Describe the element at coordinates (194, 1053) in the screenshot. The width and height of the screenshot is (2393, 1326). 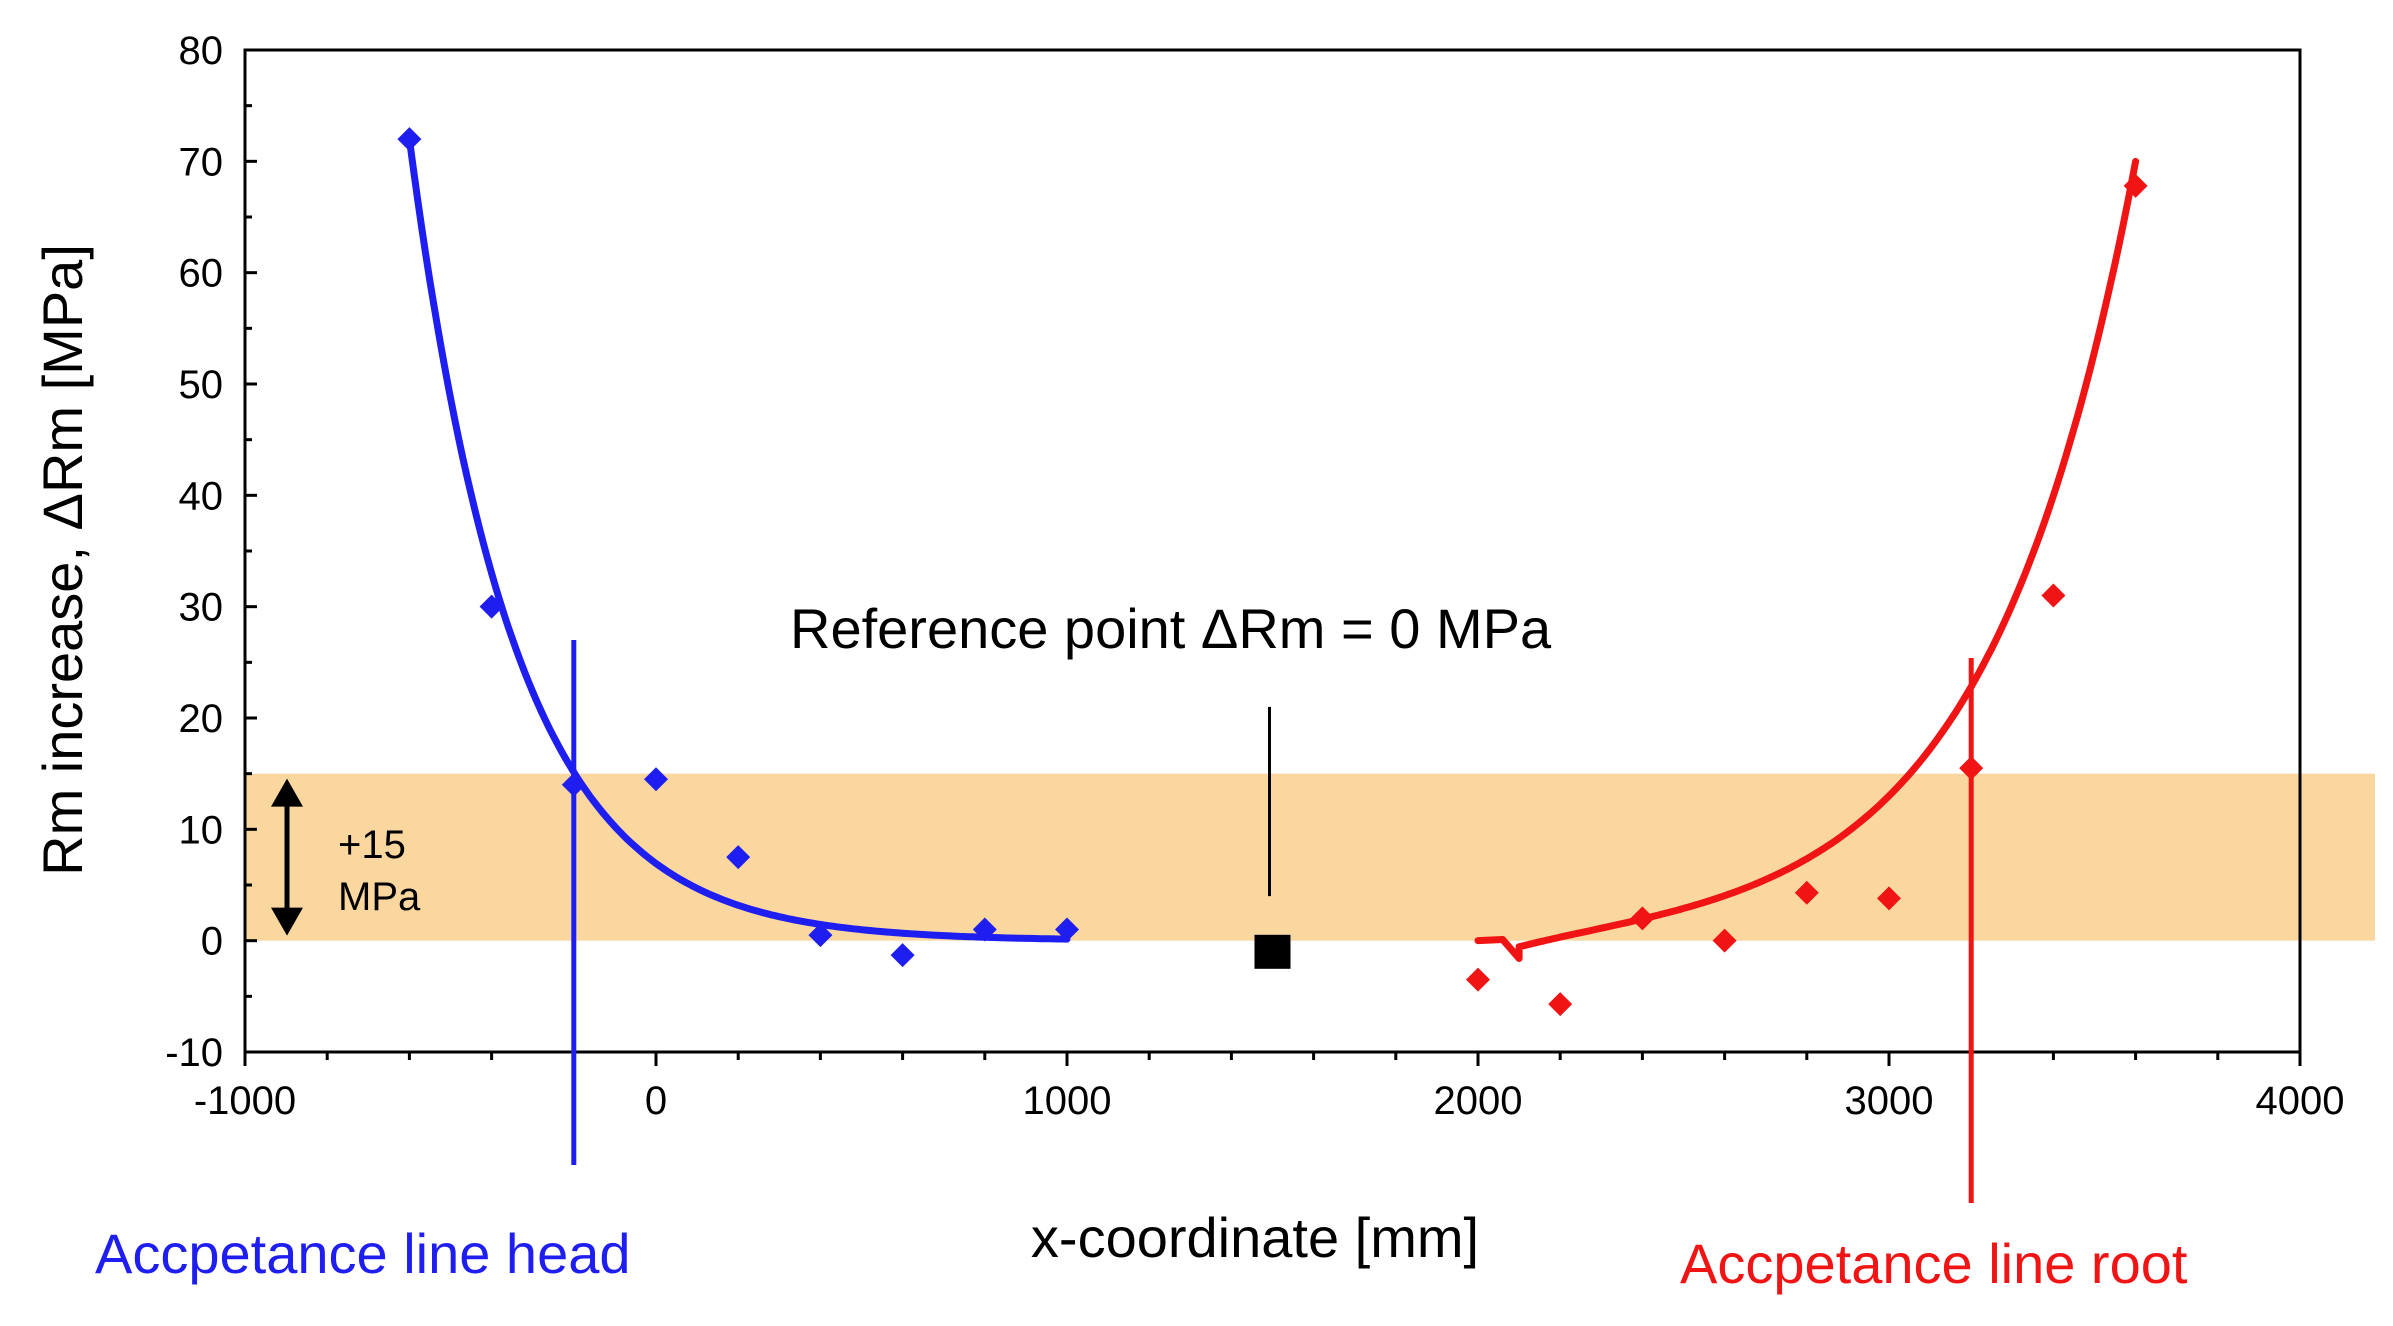
I see `y-tick-label: -10` at that location.